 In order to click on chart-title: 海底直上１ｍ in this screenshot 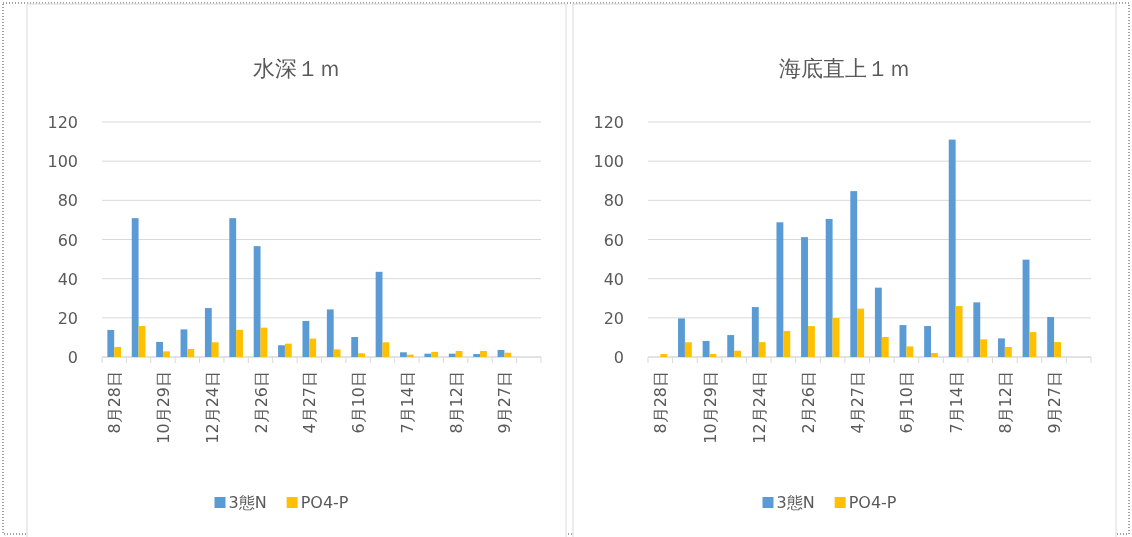, I will do `click(844, 68)`.